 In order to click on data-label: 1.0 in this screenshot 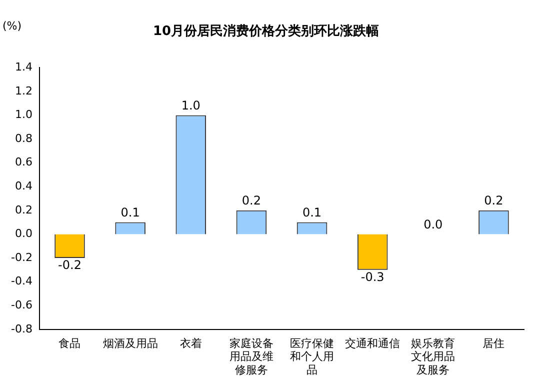, I will do `click(190, 105)`.